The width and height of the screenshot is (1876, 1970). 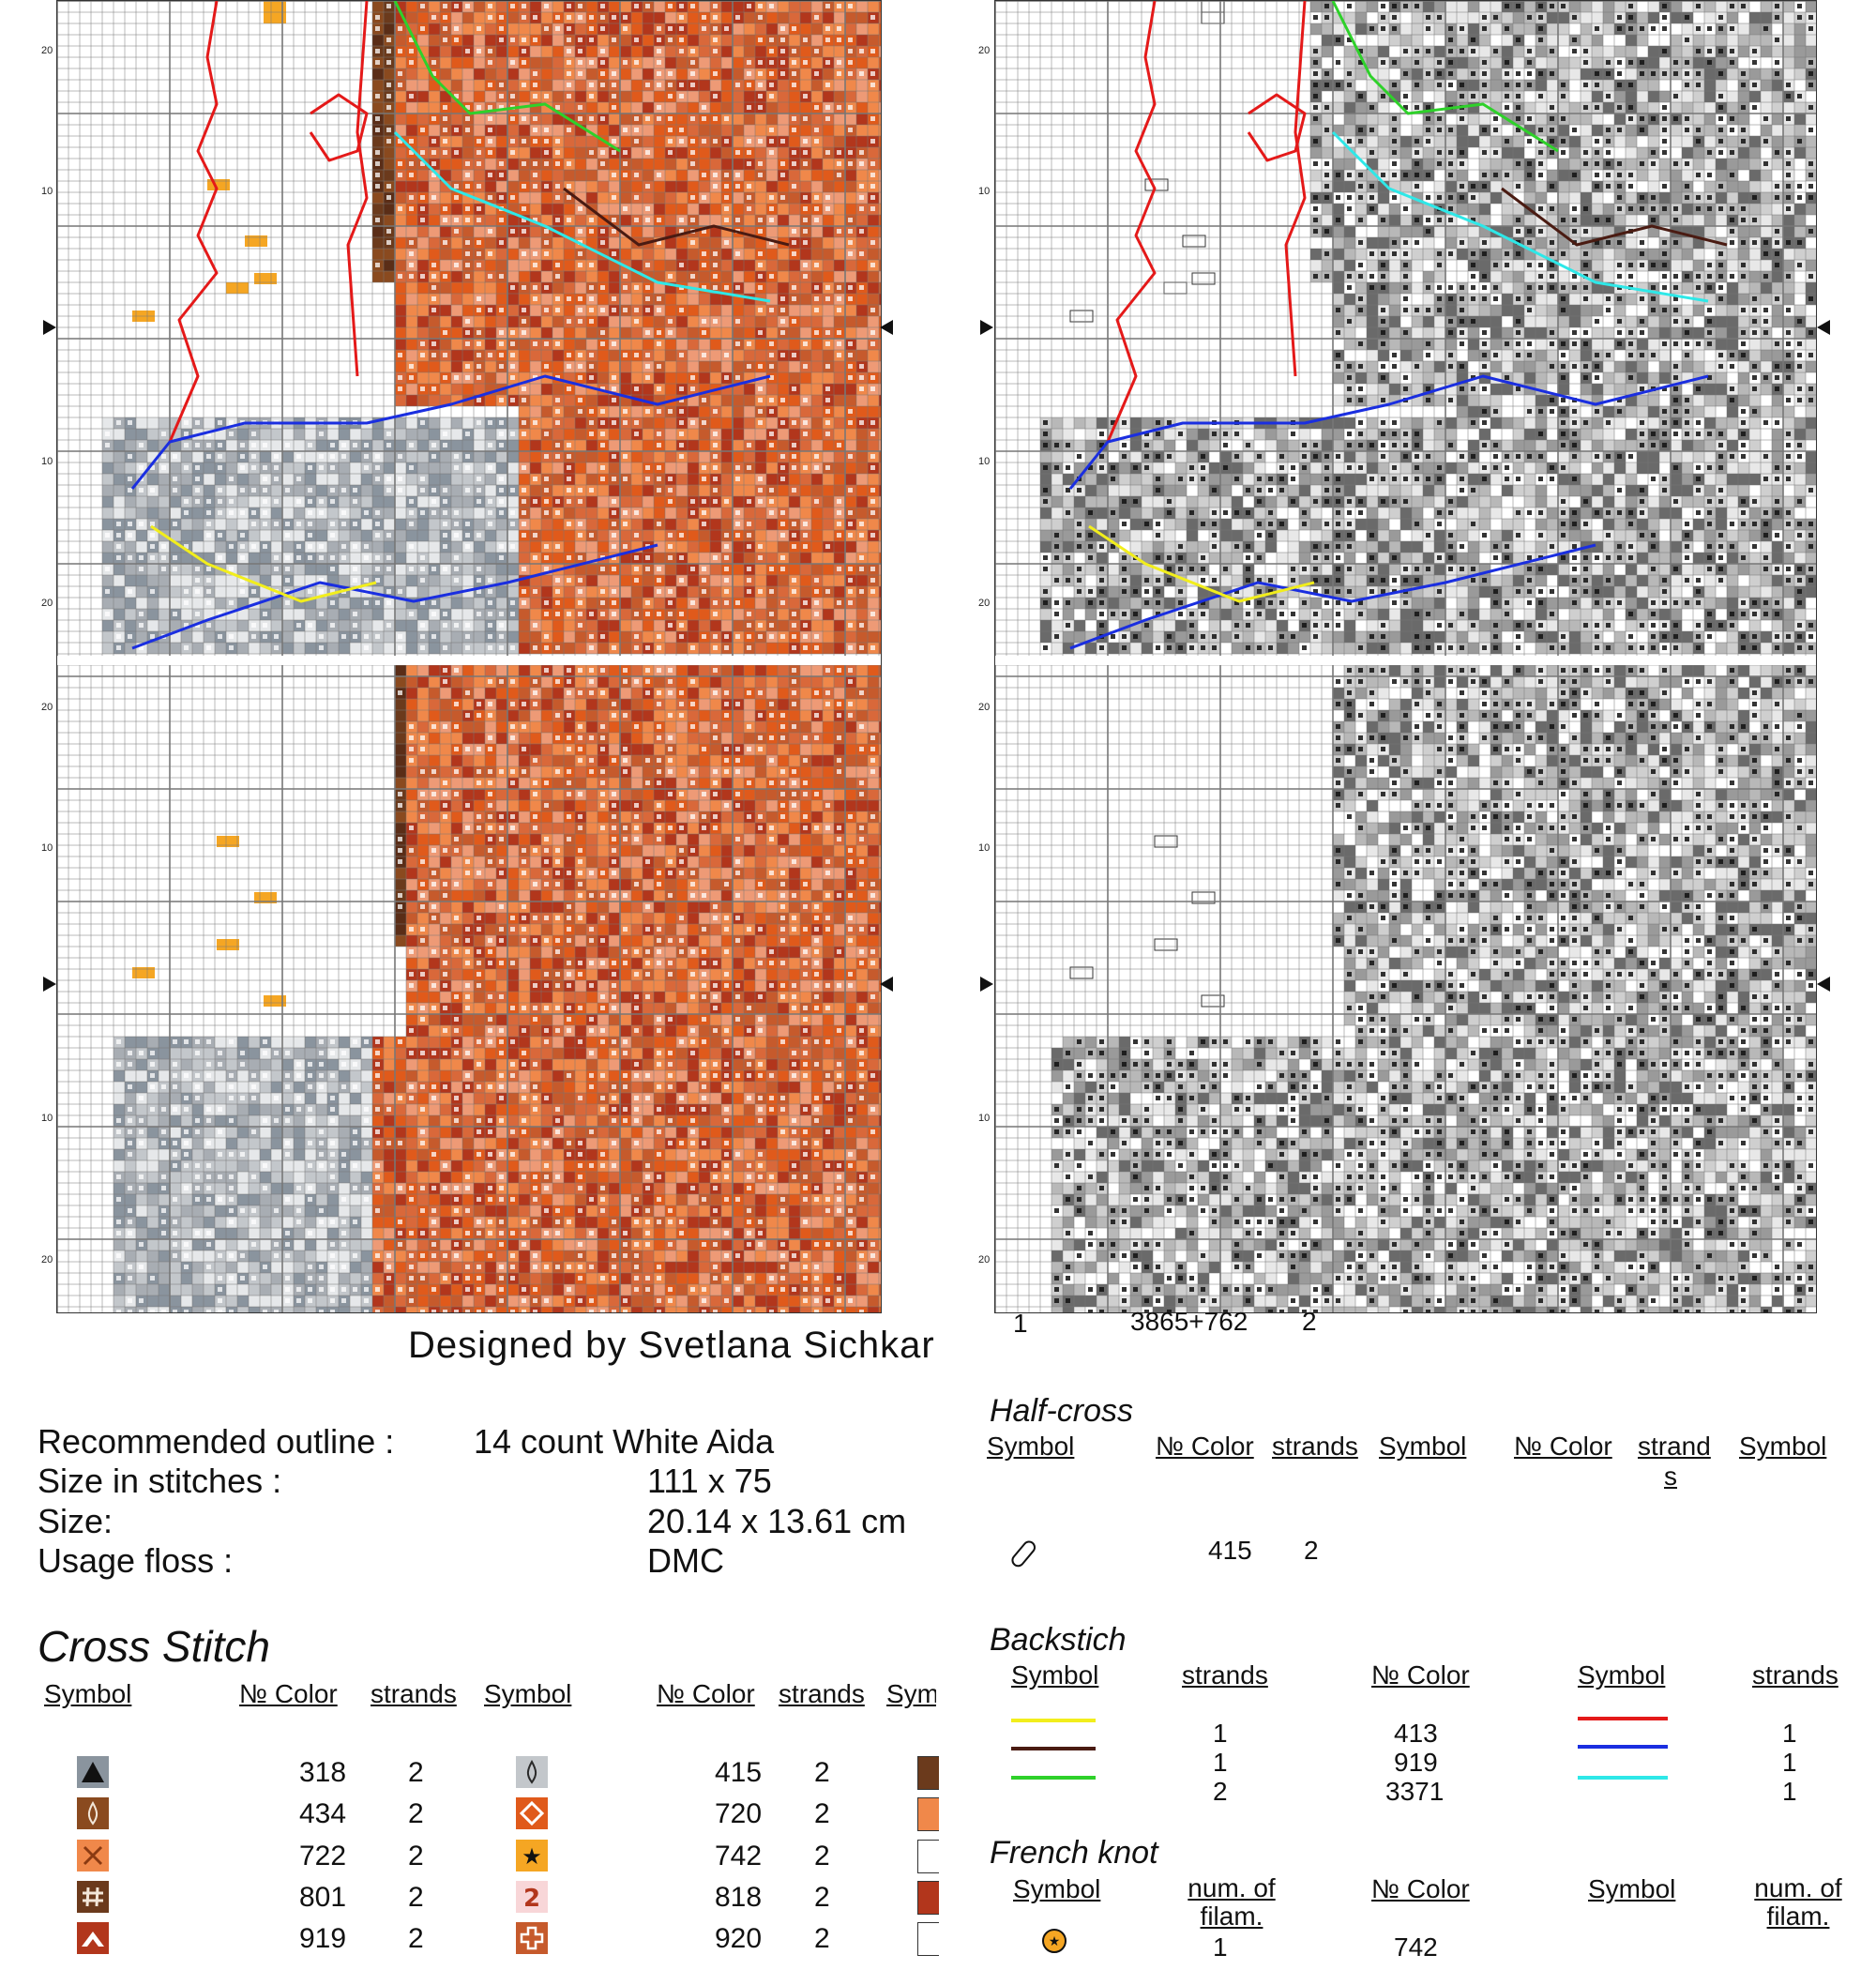 I want to click on fk-header-filam-2: num. of filam., so click(x=1798, y=1902).